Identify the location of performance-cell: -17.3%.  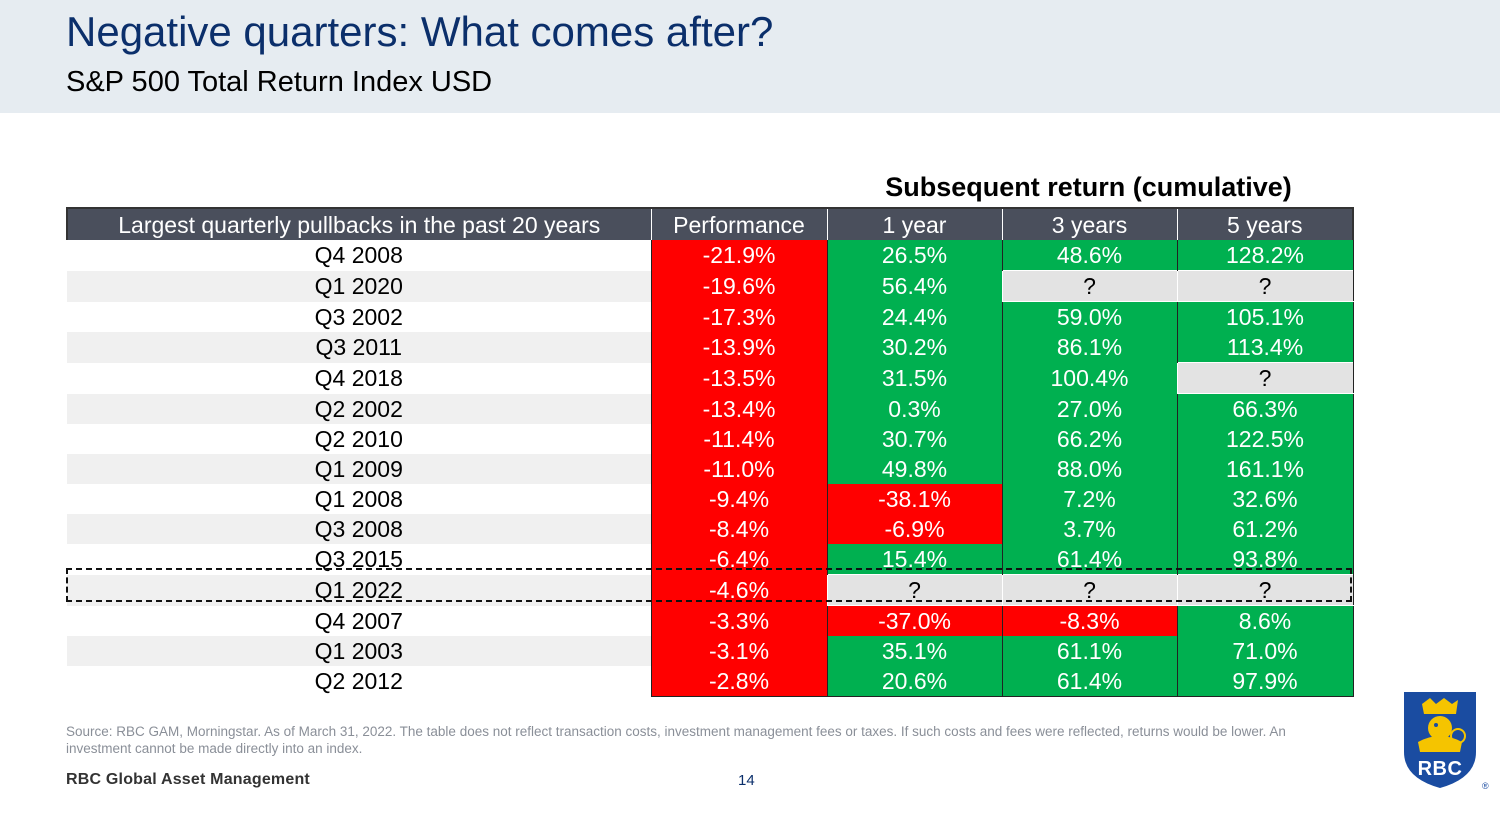
(738, 316).